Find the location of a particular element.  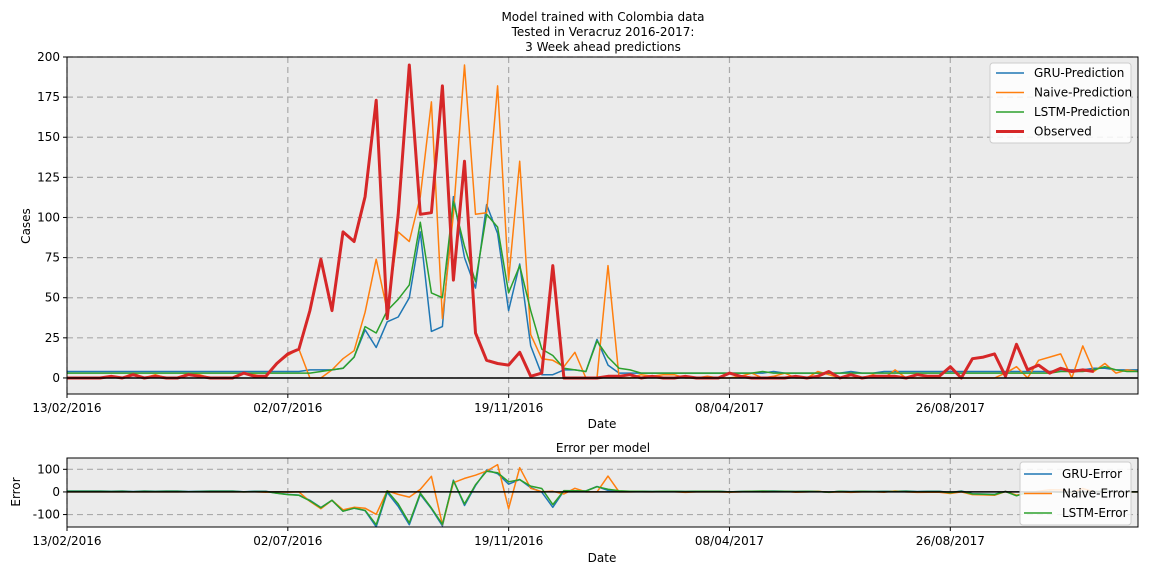

error-x-axis-label: Date is located at coordinates (602, 558).